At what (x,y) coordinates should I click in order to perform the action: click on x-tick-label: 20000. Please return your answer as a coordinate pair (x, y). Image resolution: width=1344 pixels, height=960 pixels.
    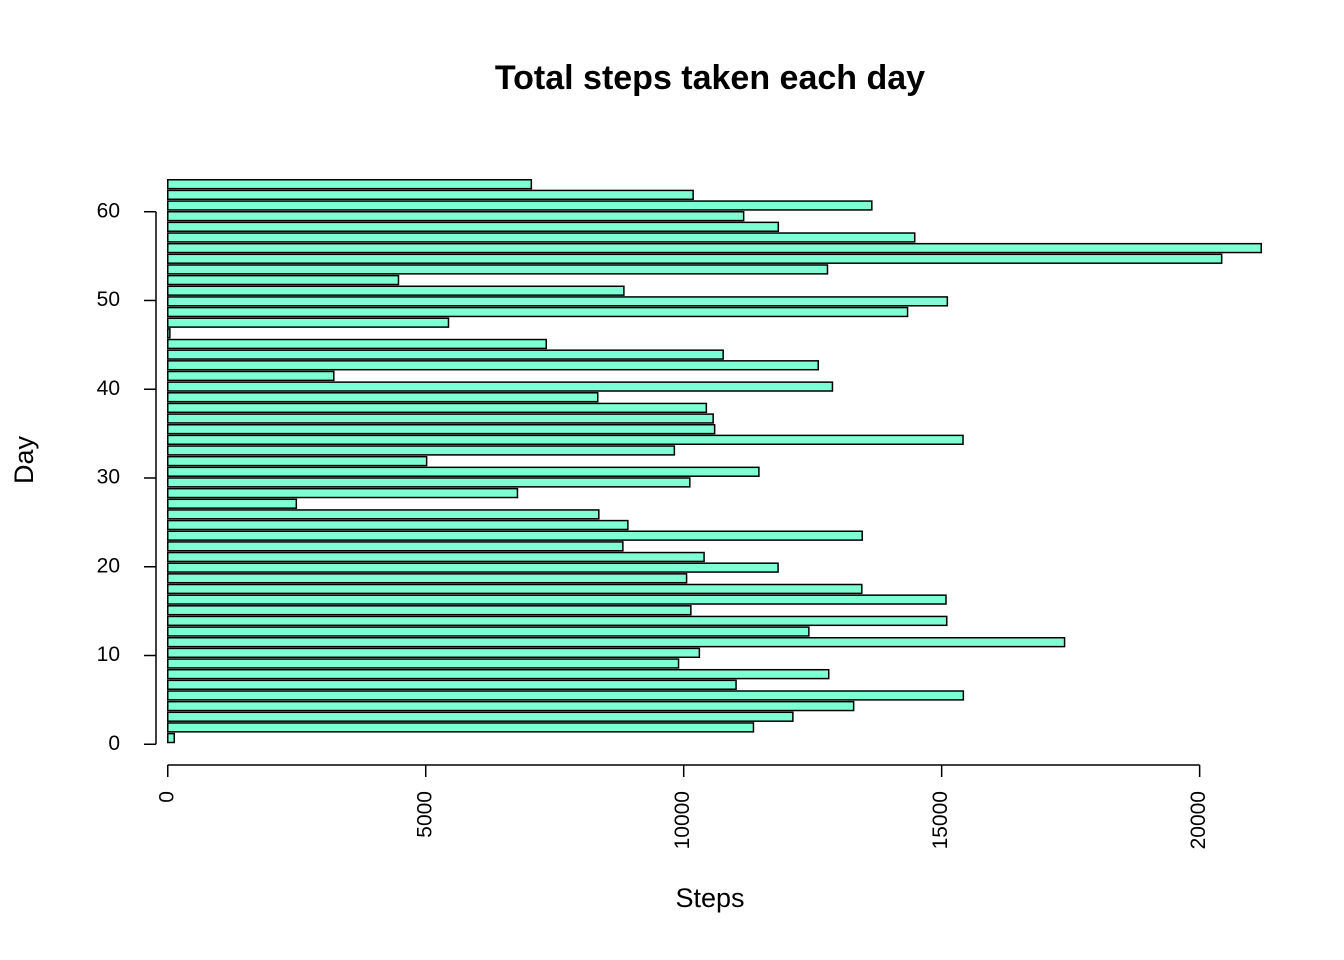
    Looking at the image, I should click on (1198, 820).